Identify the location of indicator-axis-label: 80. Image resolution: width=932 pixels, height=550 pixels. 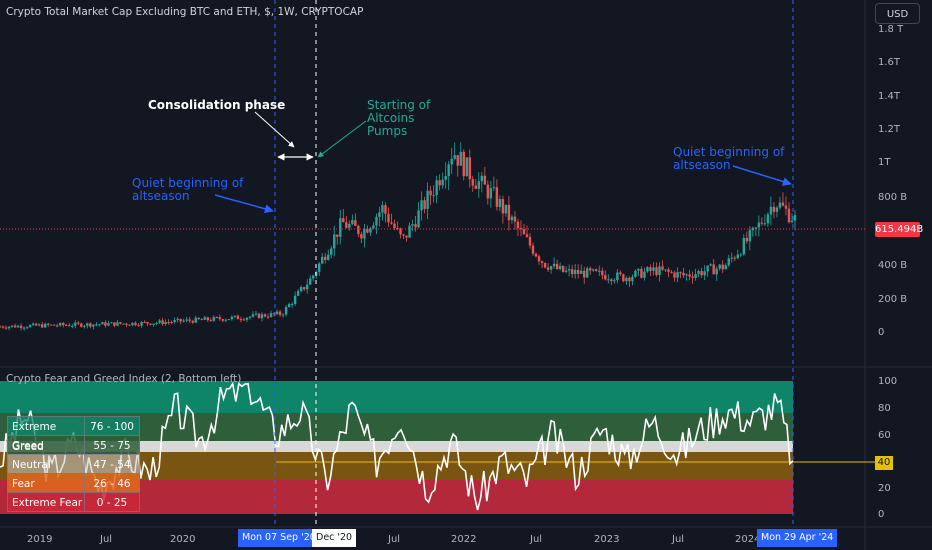
(884, 408).